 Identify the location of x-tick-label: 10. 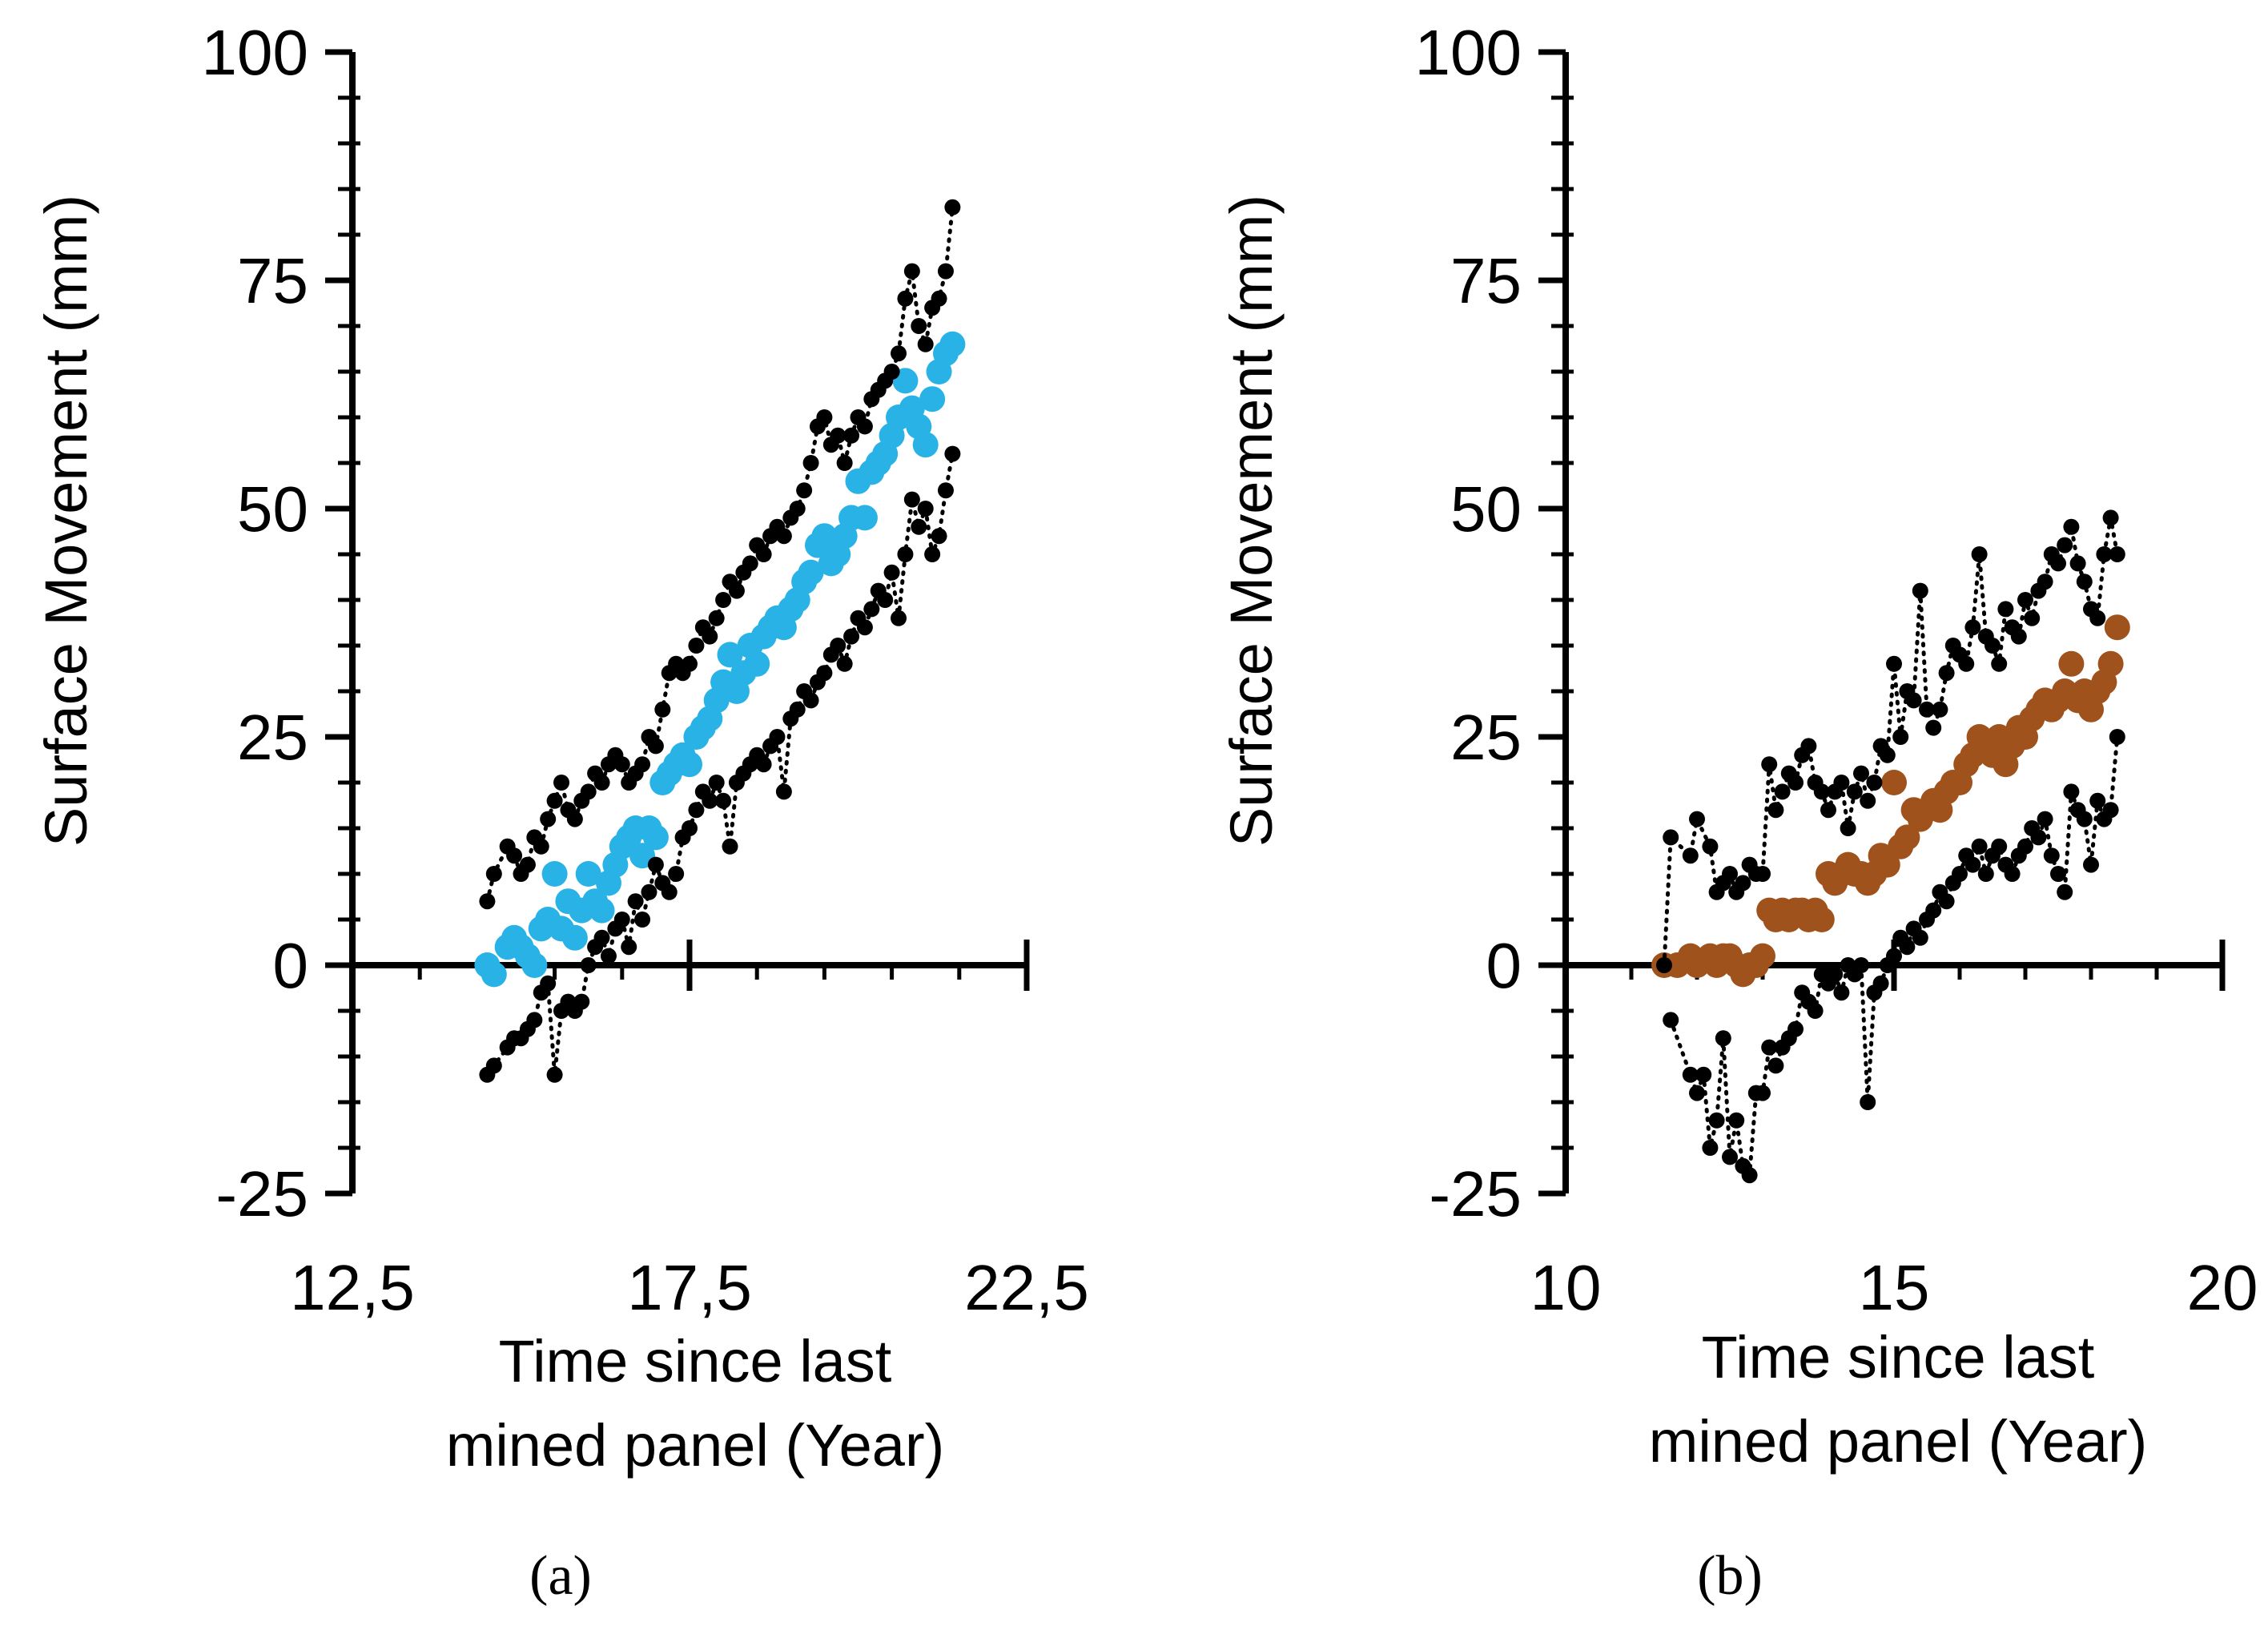
(1566, 1287).